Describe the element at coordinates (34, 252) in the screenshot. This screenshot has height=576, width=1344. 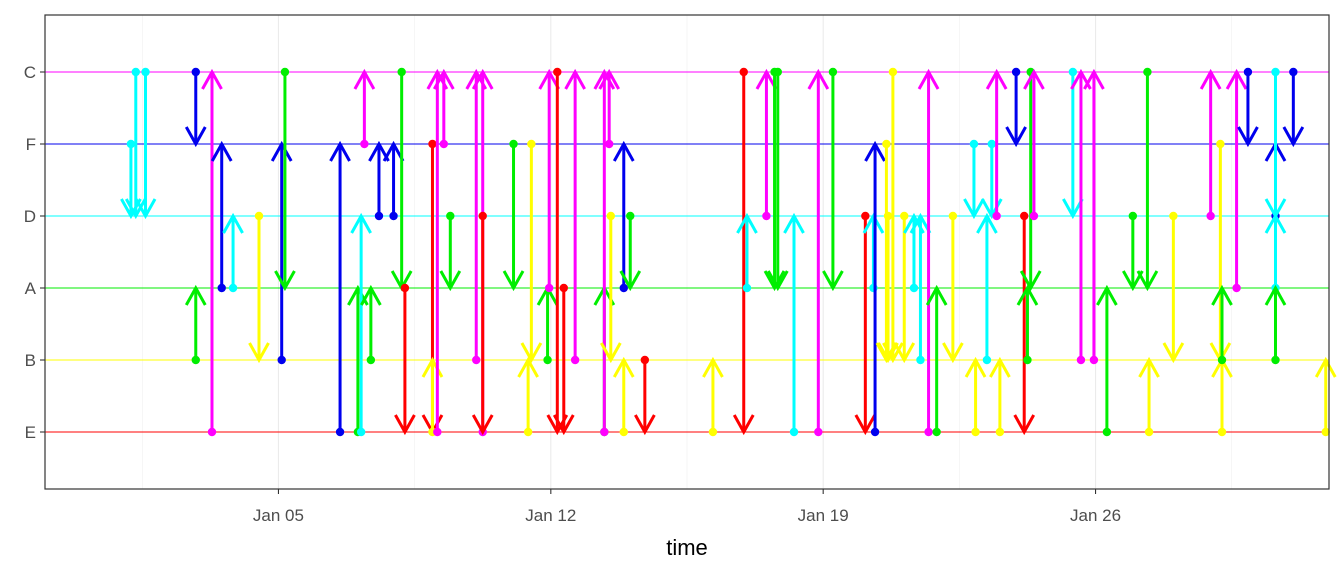
I see `y-axis: E B A D F C` at that location.